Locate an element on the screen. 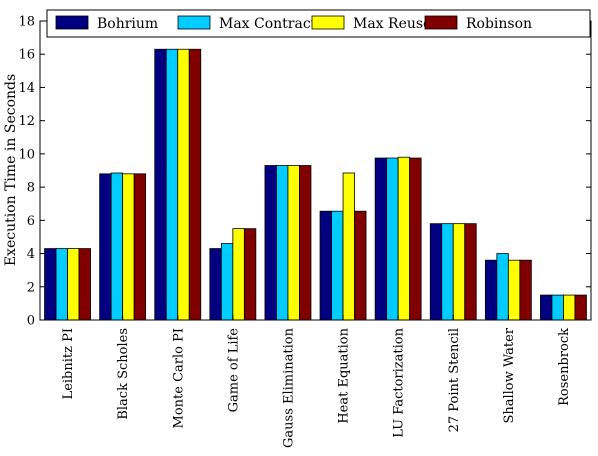 The image size is (598, 456). x-category-label: 27 Point Stencil is located at coordinates (454, 380).